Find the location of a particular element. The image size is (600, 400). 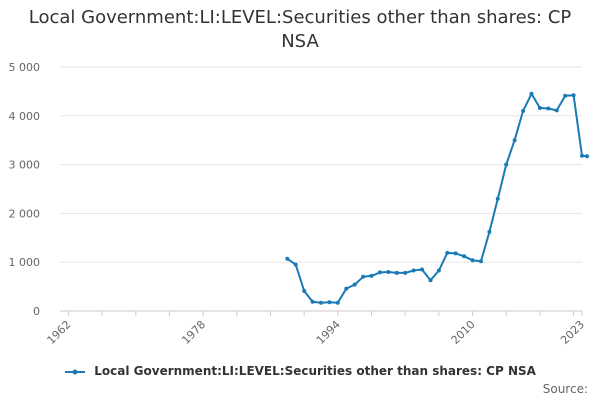

chart-title-line-2: NSA is located at coordinates (300, 41).